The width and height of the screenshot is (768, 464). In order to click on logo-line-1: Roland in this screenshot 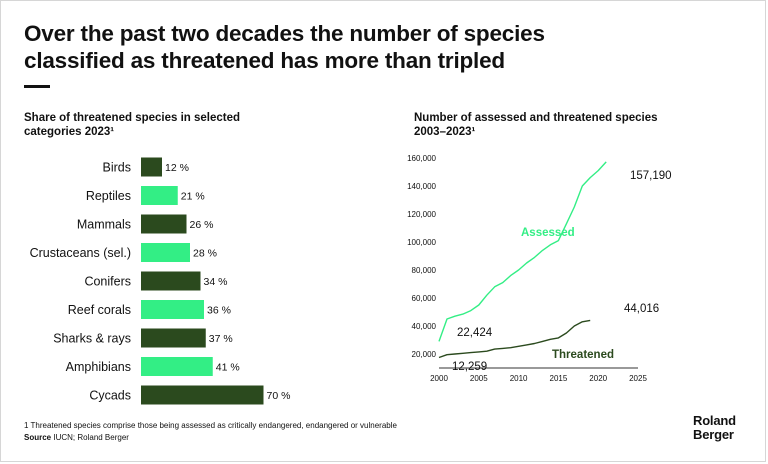, I will do `click(714, 420)`.